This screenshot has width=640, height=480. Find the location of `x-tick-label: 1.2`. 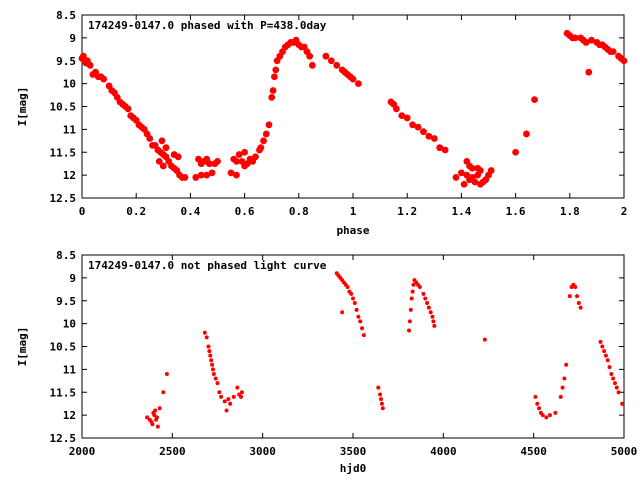

x-tick-label: 1.2 is located at coordinates (407, 211).